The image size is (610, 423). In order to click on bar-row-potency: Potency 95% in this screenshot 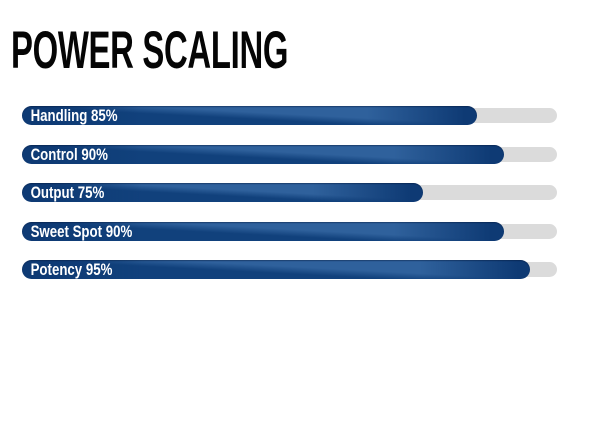, I will do `click(289, 269)`.